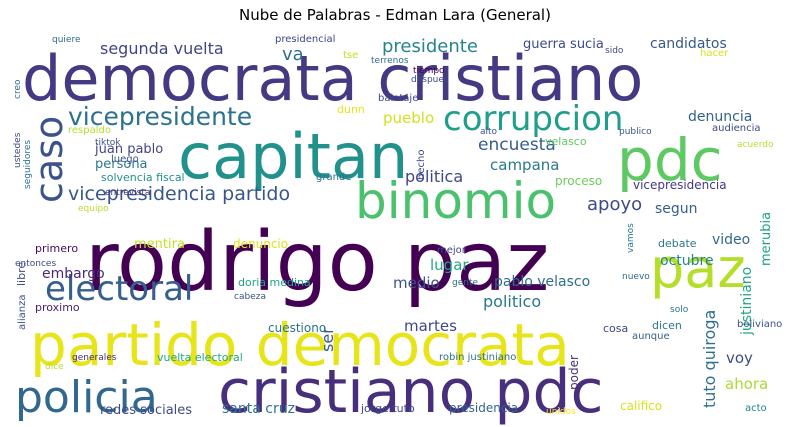 This screenshot has width=790, height=427. I want to click on word-luego: luego, so click(125, 159).